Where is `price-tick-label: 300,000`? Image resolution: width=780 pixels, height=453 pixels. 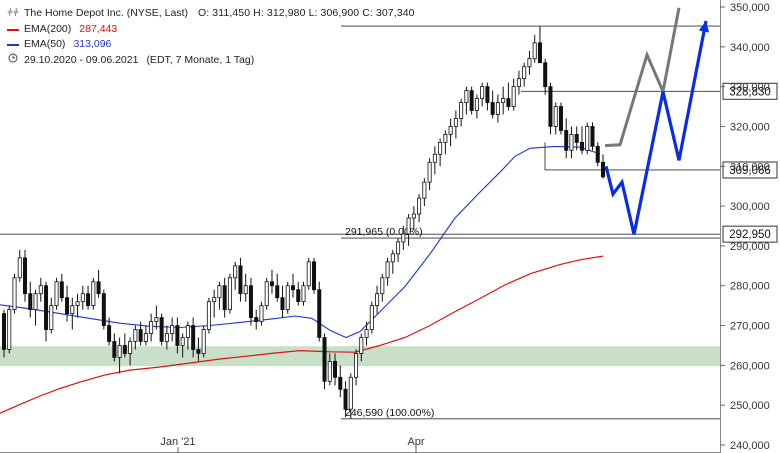
price-tick-label: 300,000 is located at coordinates (750, 207).